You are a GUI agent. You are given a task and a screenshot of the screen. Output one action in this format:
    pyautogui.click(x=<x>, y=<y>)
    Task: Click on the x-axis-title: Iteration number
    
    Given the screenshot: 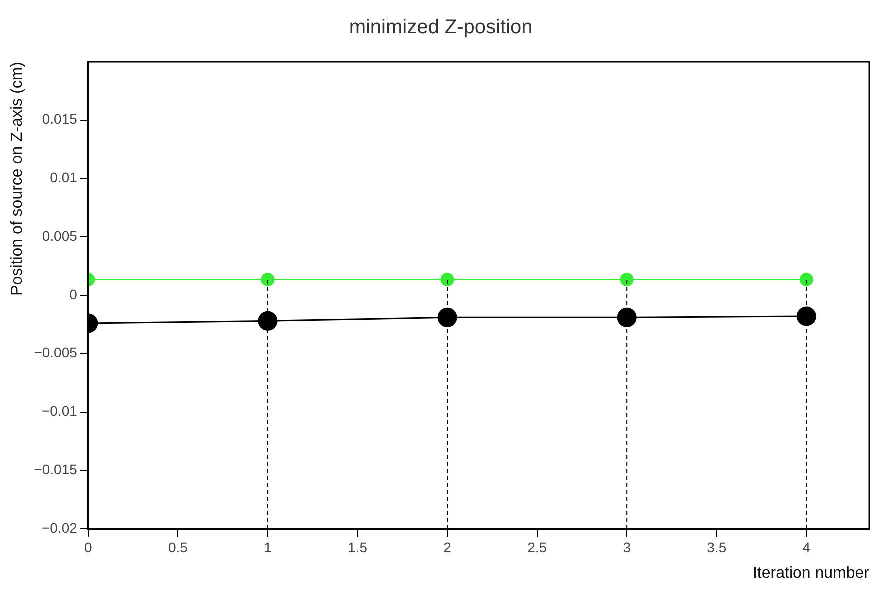 What is the action you would take?
    pyautogui.click(x=811, y=573)
    